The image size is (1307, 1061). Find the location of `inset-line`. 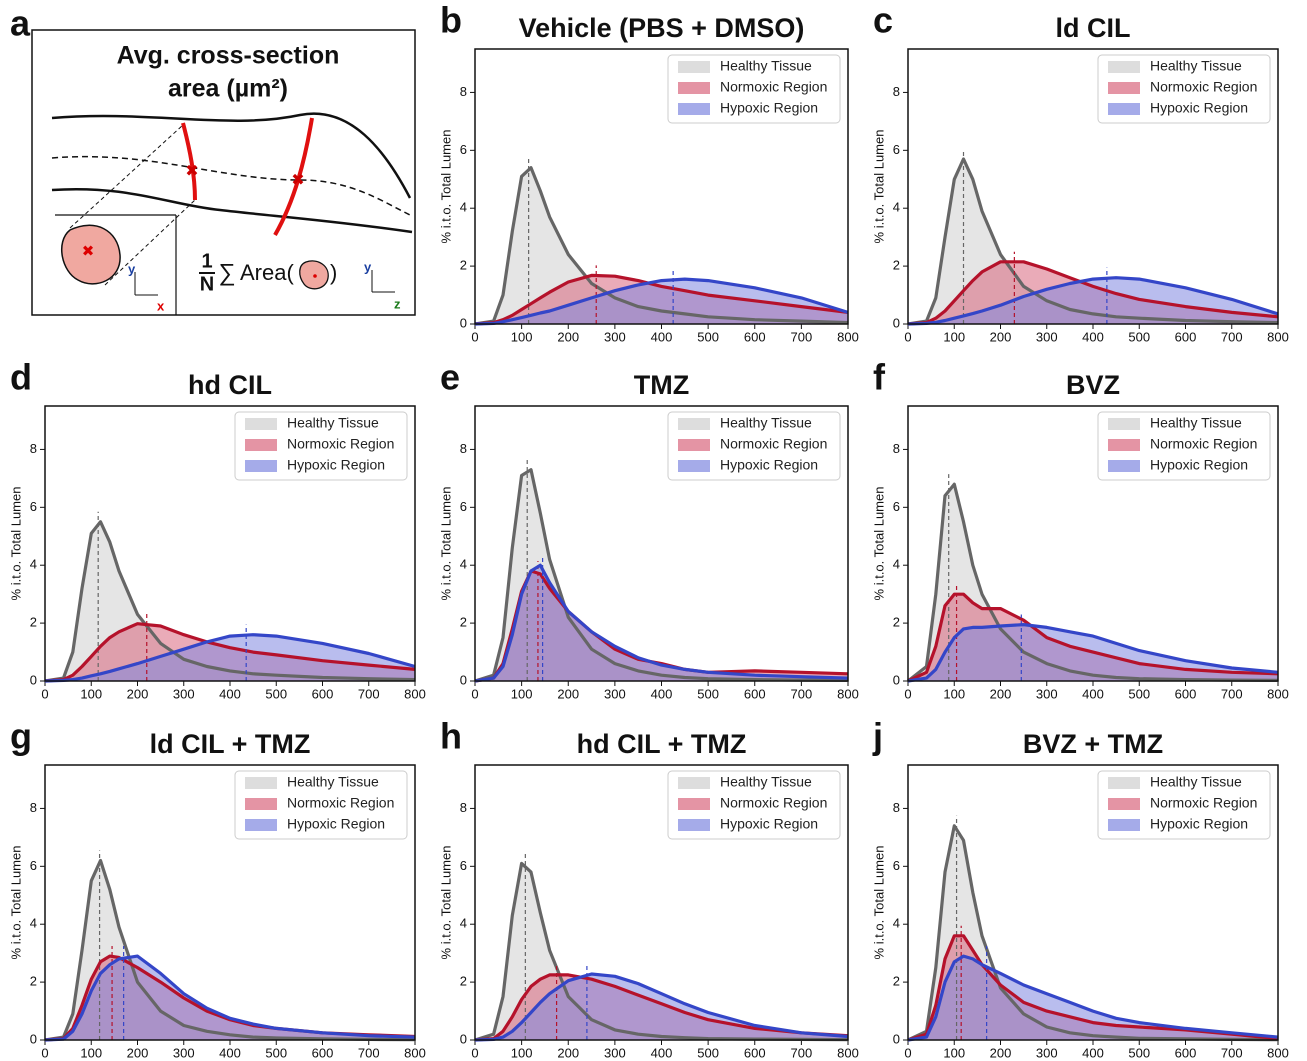

inset-line is located at coordinates (150, 242).